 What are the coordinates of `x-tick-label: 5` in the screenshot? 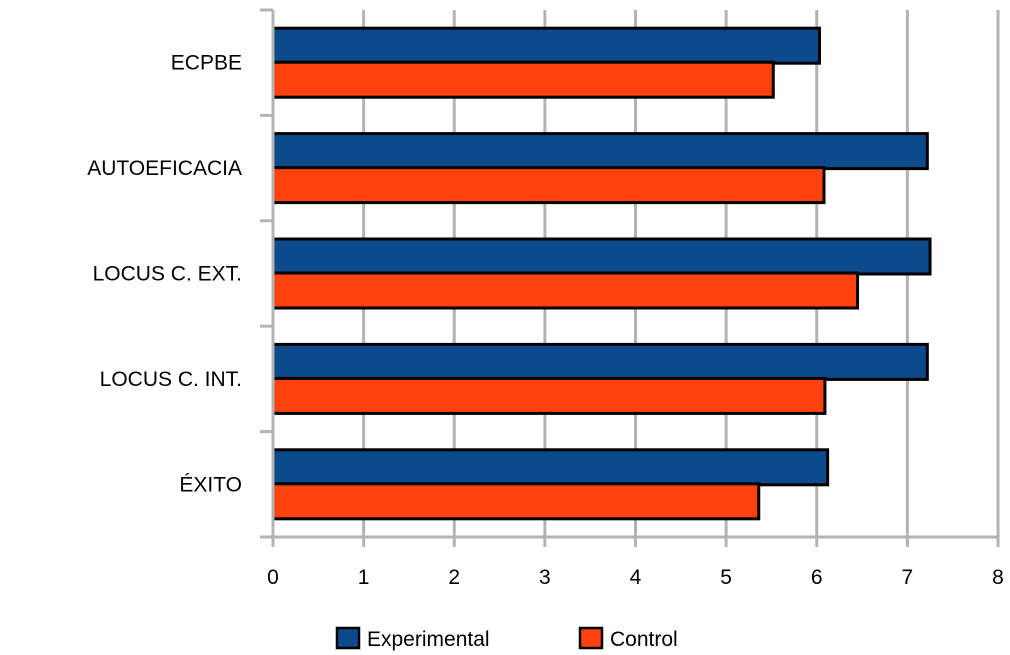 It's located at (726, 577).